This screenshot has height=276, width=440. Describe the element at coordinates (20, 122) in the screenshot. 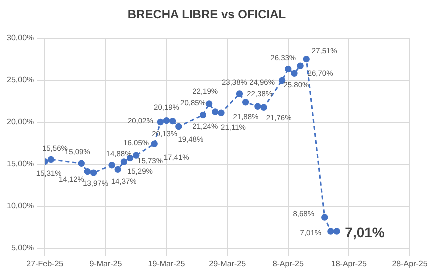

I see `y-tick-label: 20,00%` at that location.